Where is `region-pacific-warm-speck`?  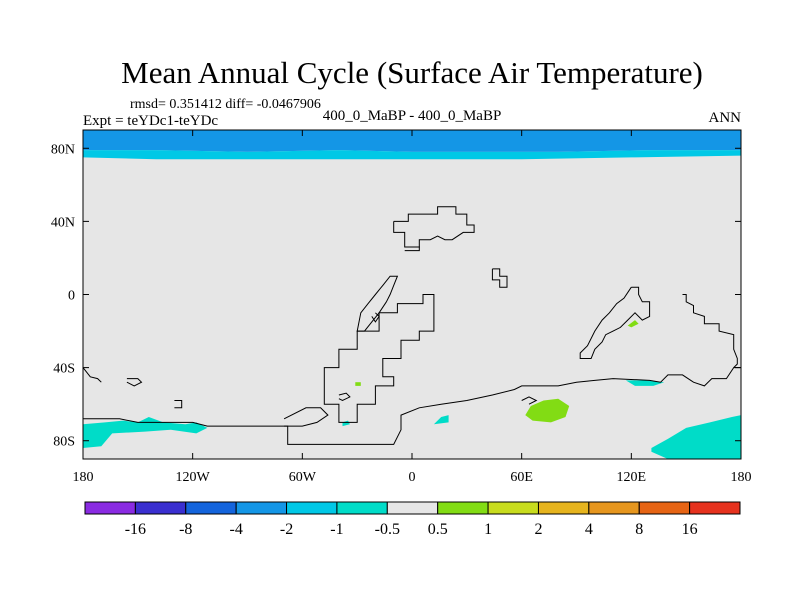 region-pacific-warm-speck is located at coordinates (633, 324).